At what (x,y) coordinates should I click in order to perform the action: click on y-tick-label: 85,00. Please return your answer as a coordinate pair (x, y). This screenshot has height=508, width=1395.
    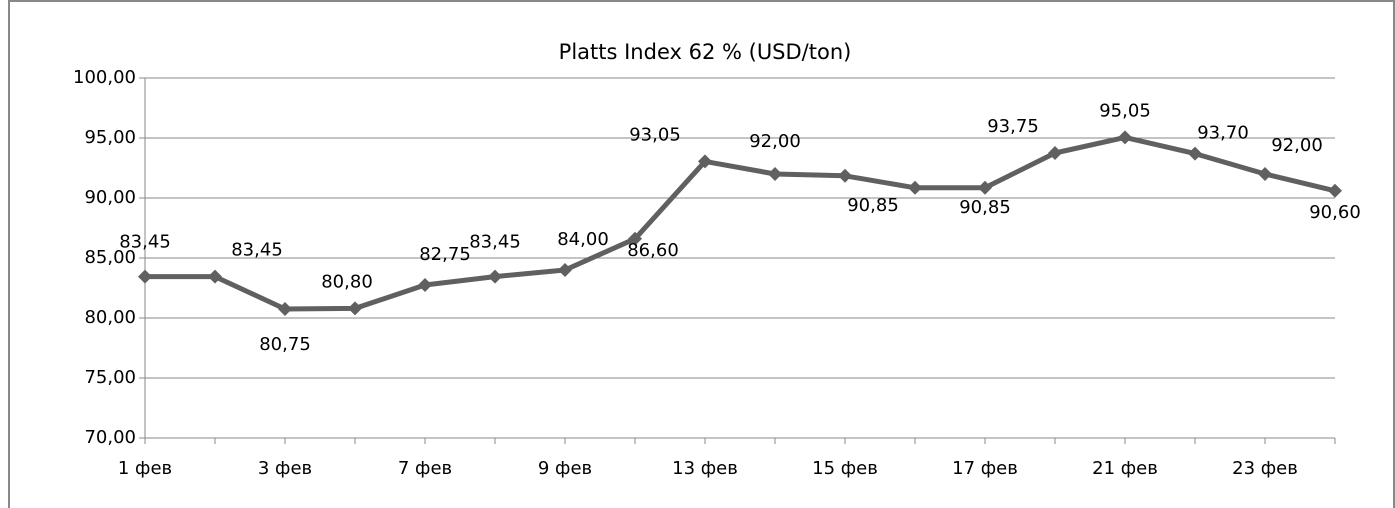
    Looking at the image, I should click on (110, 257).